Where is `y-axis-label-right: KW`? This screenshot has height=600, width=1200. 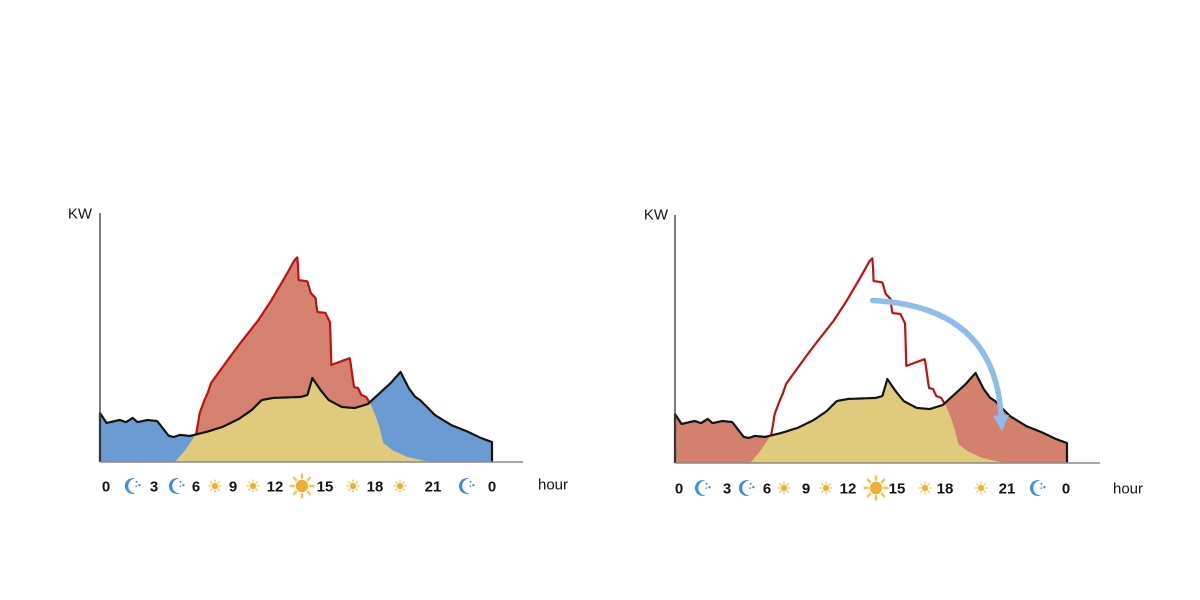 y-axis-label-right: KW is located at coordinates (656, 215).